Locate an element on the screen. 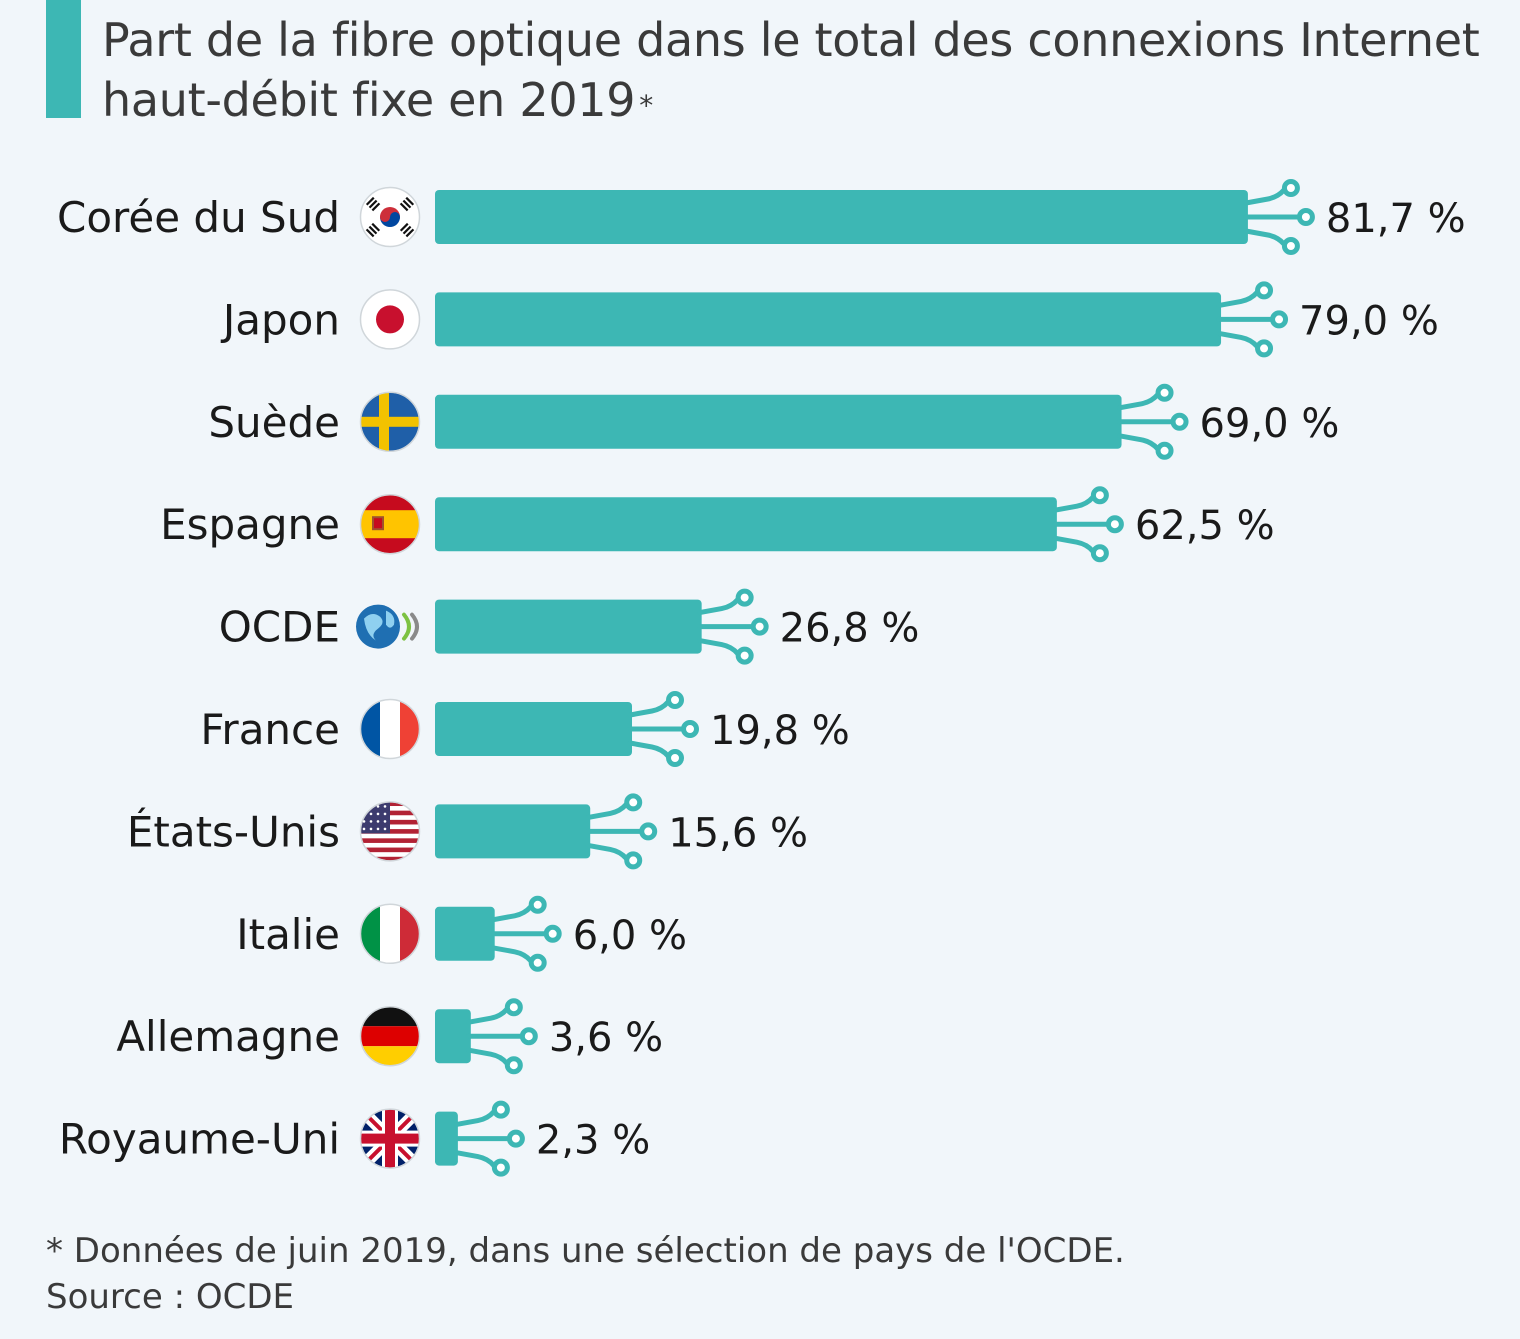 The height and width of the screenshot is (1339, 1520). bar-row-suede: Suède 69,0 % is located at coordinates (774, 421).